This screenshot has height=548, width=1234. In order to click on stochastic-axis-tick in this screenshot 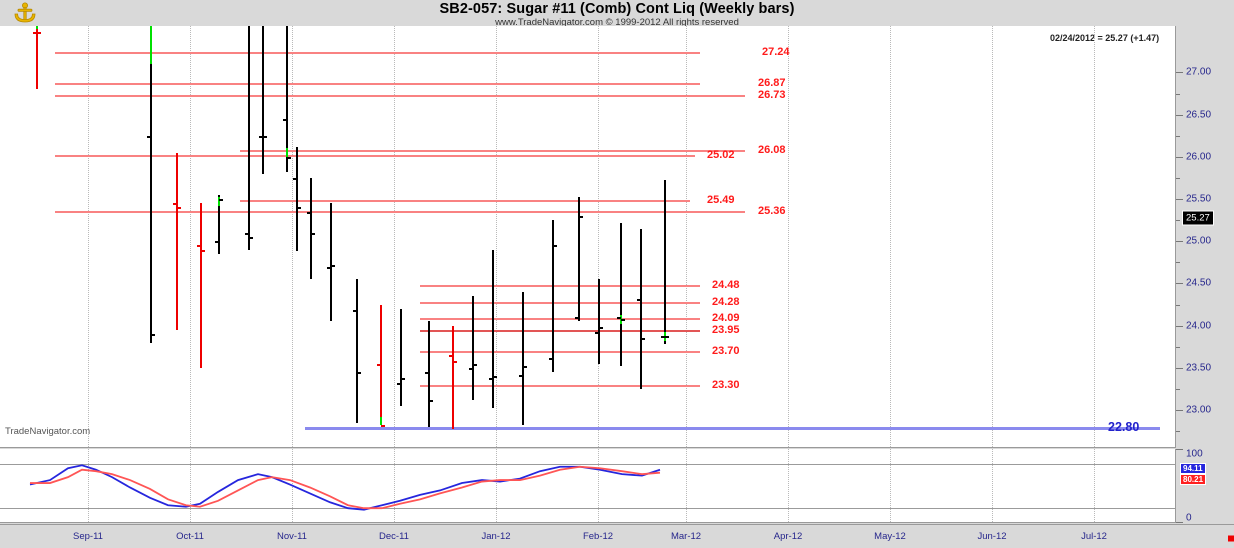, I will do `click(1179, 449)`.